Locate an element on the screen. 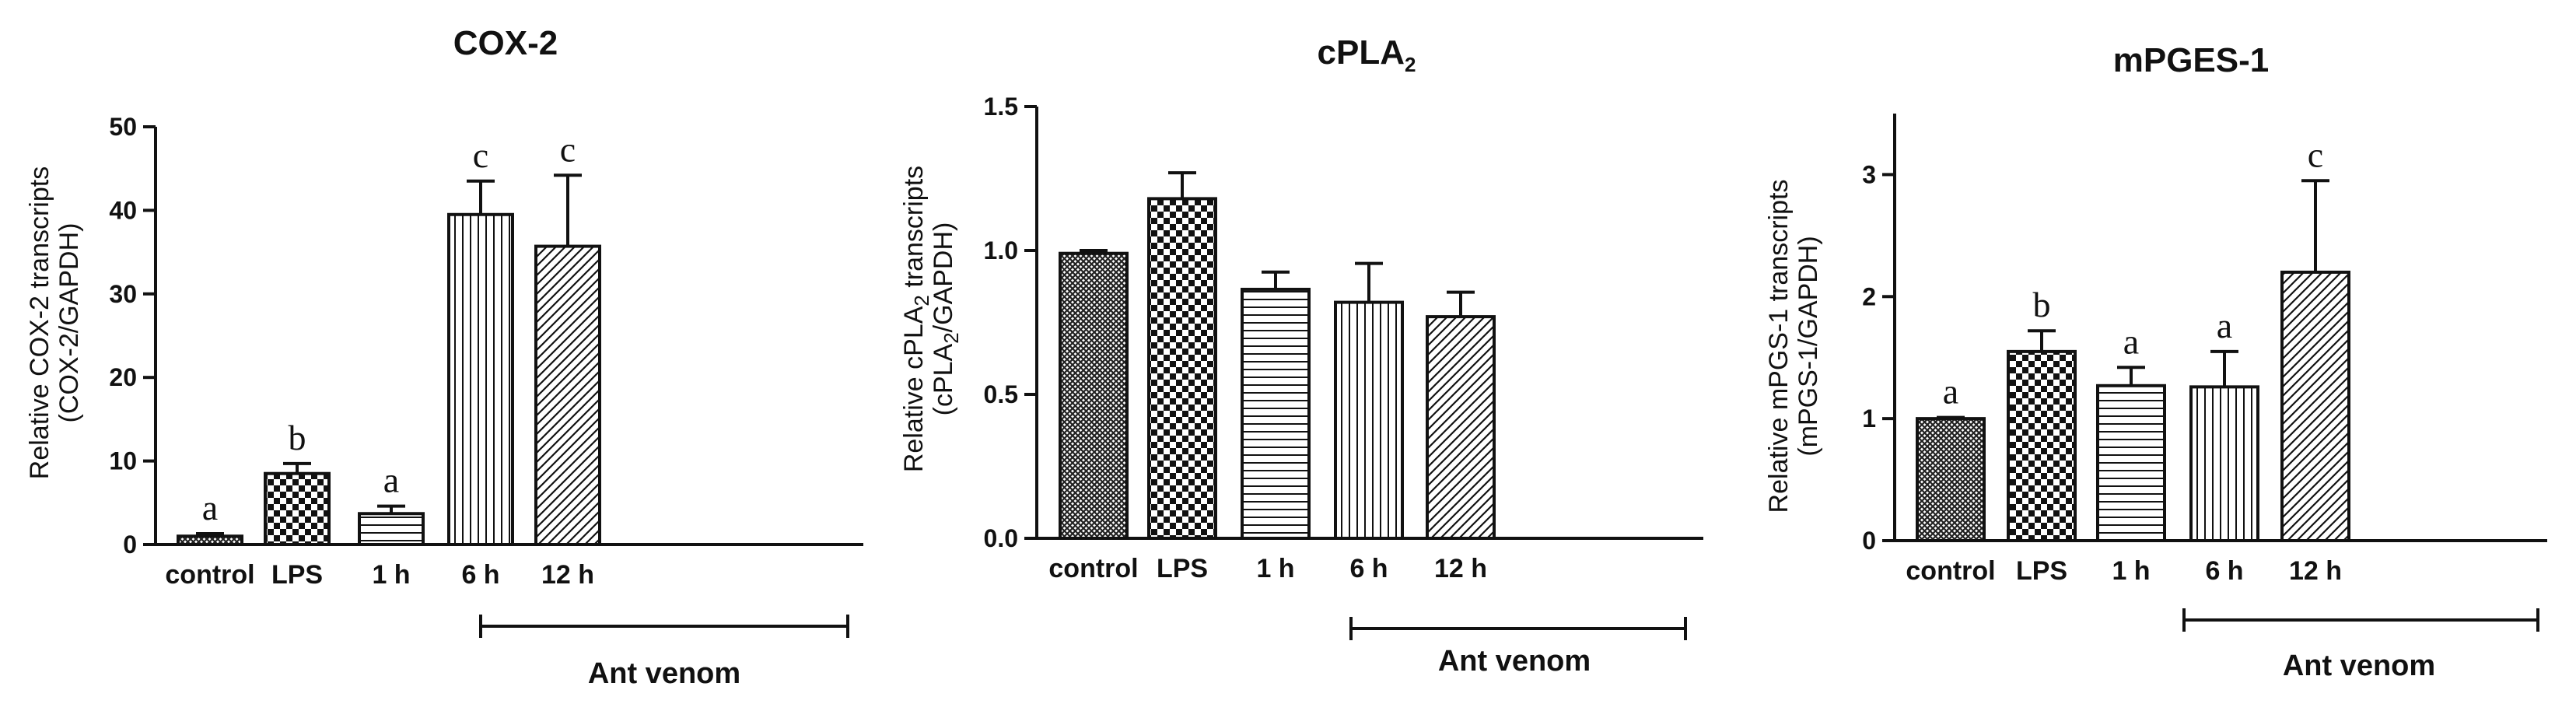  y-tick-label: 40 is located at coordinates (123, 210).